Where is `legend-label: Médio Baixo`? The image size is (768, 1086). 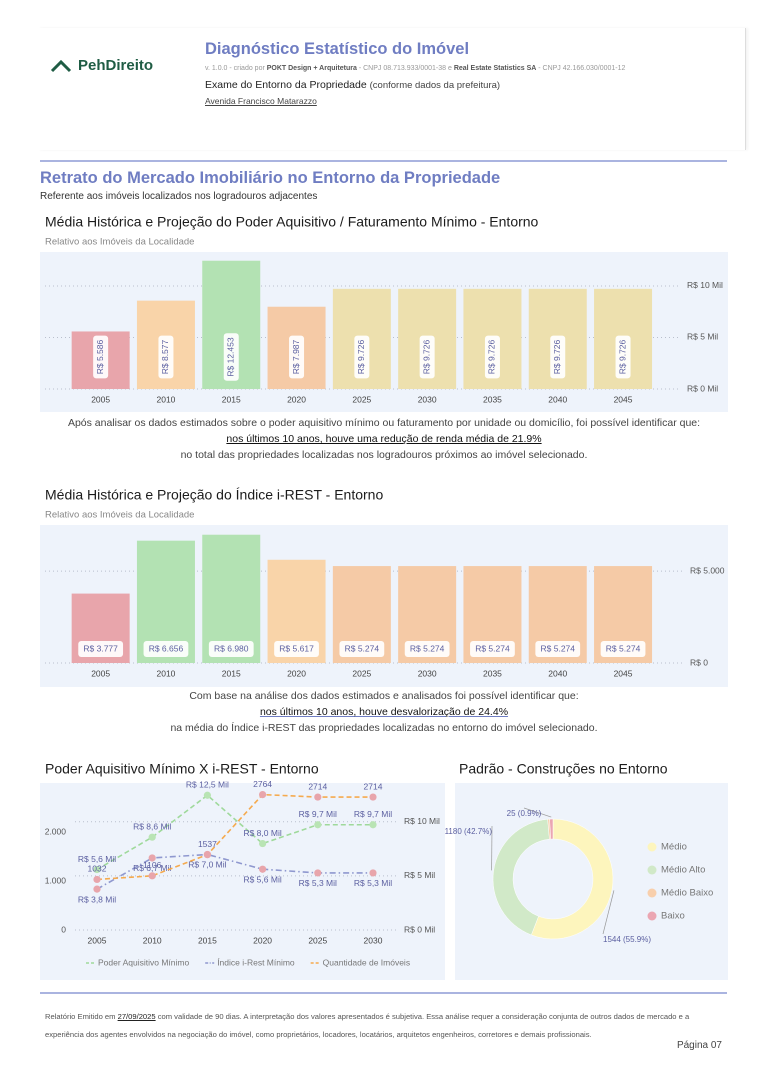
legend-label: Médio Baixo is located at coordinates (687, 893).